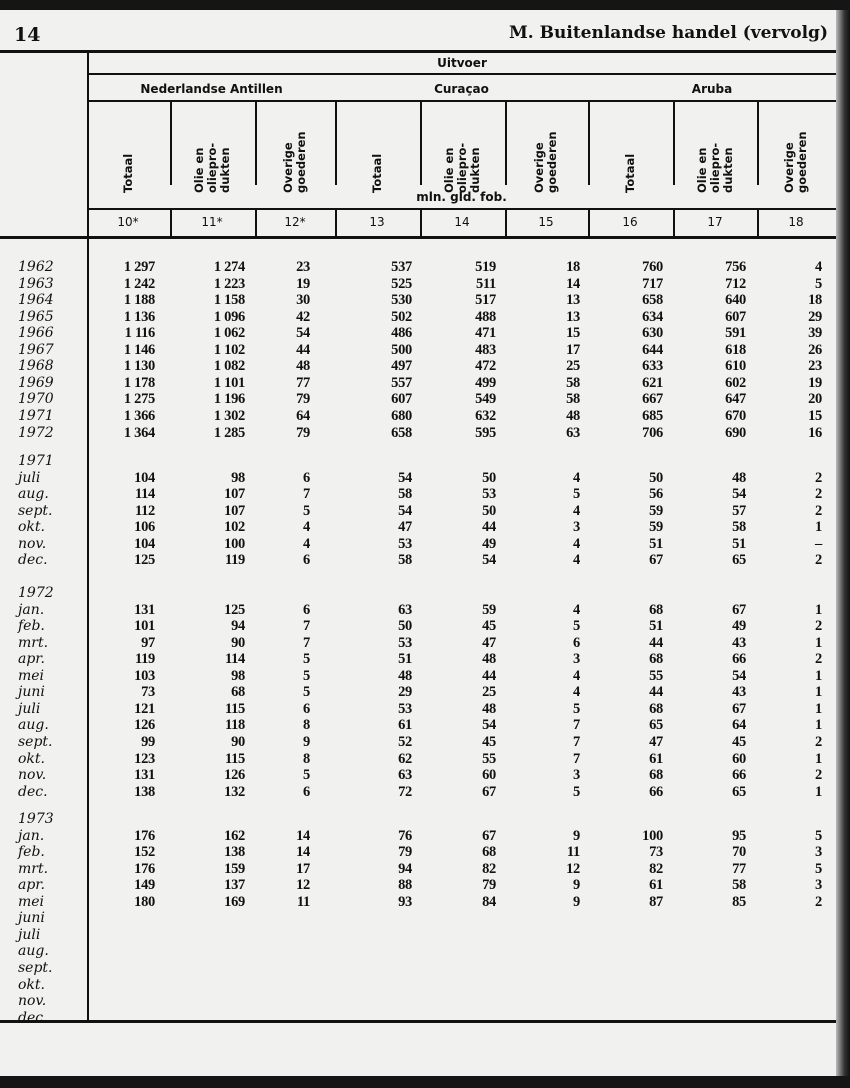 Image resolution: width=850 pixels, height=1088 pixels. What do you see at coordinates (425, 433) in the screenshot?
I see `table-row: 1972 1 364 1 285 79 658 595 63 706 690 16` at bounding box center [425, 433].